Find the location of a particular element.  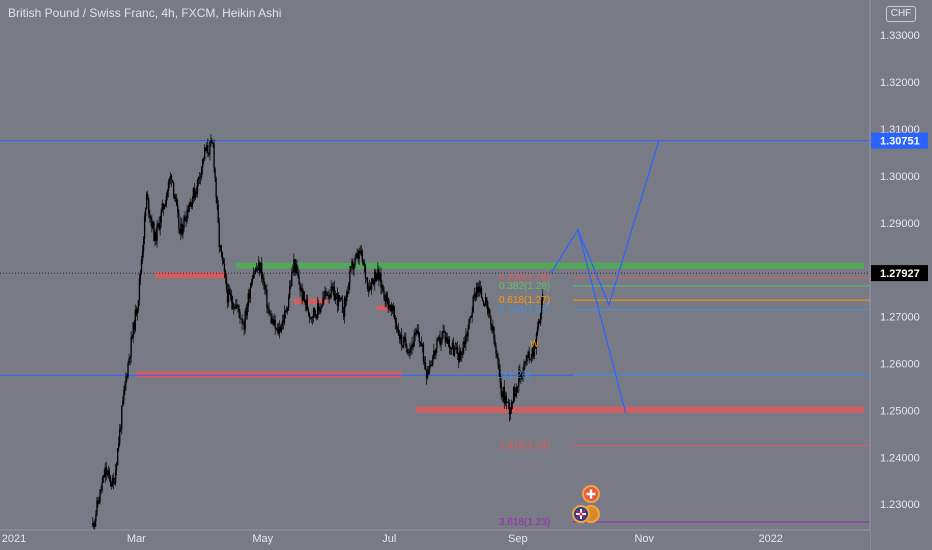

pattern-marker: W is located at coordinates (534, 344).